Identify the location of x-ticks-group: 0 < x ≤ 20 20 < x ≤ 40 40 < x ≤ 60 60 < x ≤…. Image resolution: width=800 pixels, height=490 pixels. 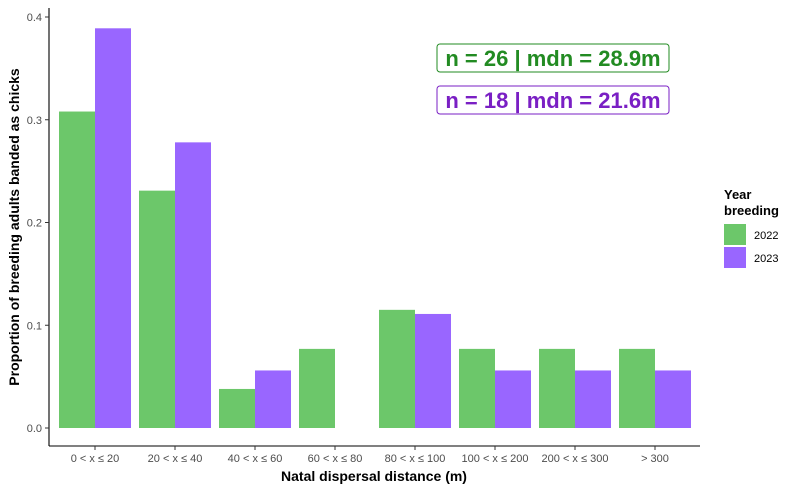
(370, 455).